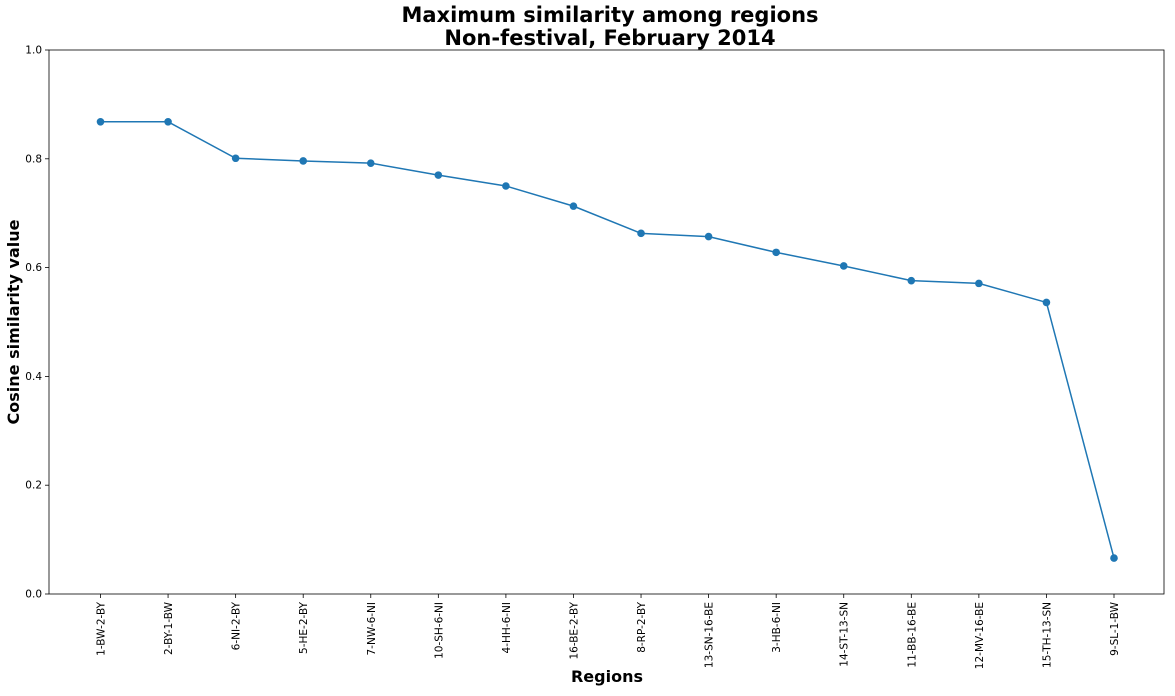  I want to click on x-tick-label: 8-RP-2-BY, so click(642, 626).